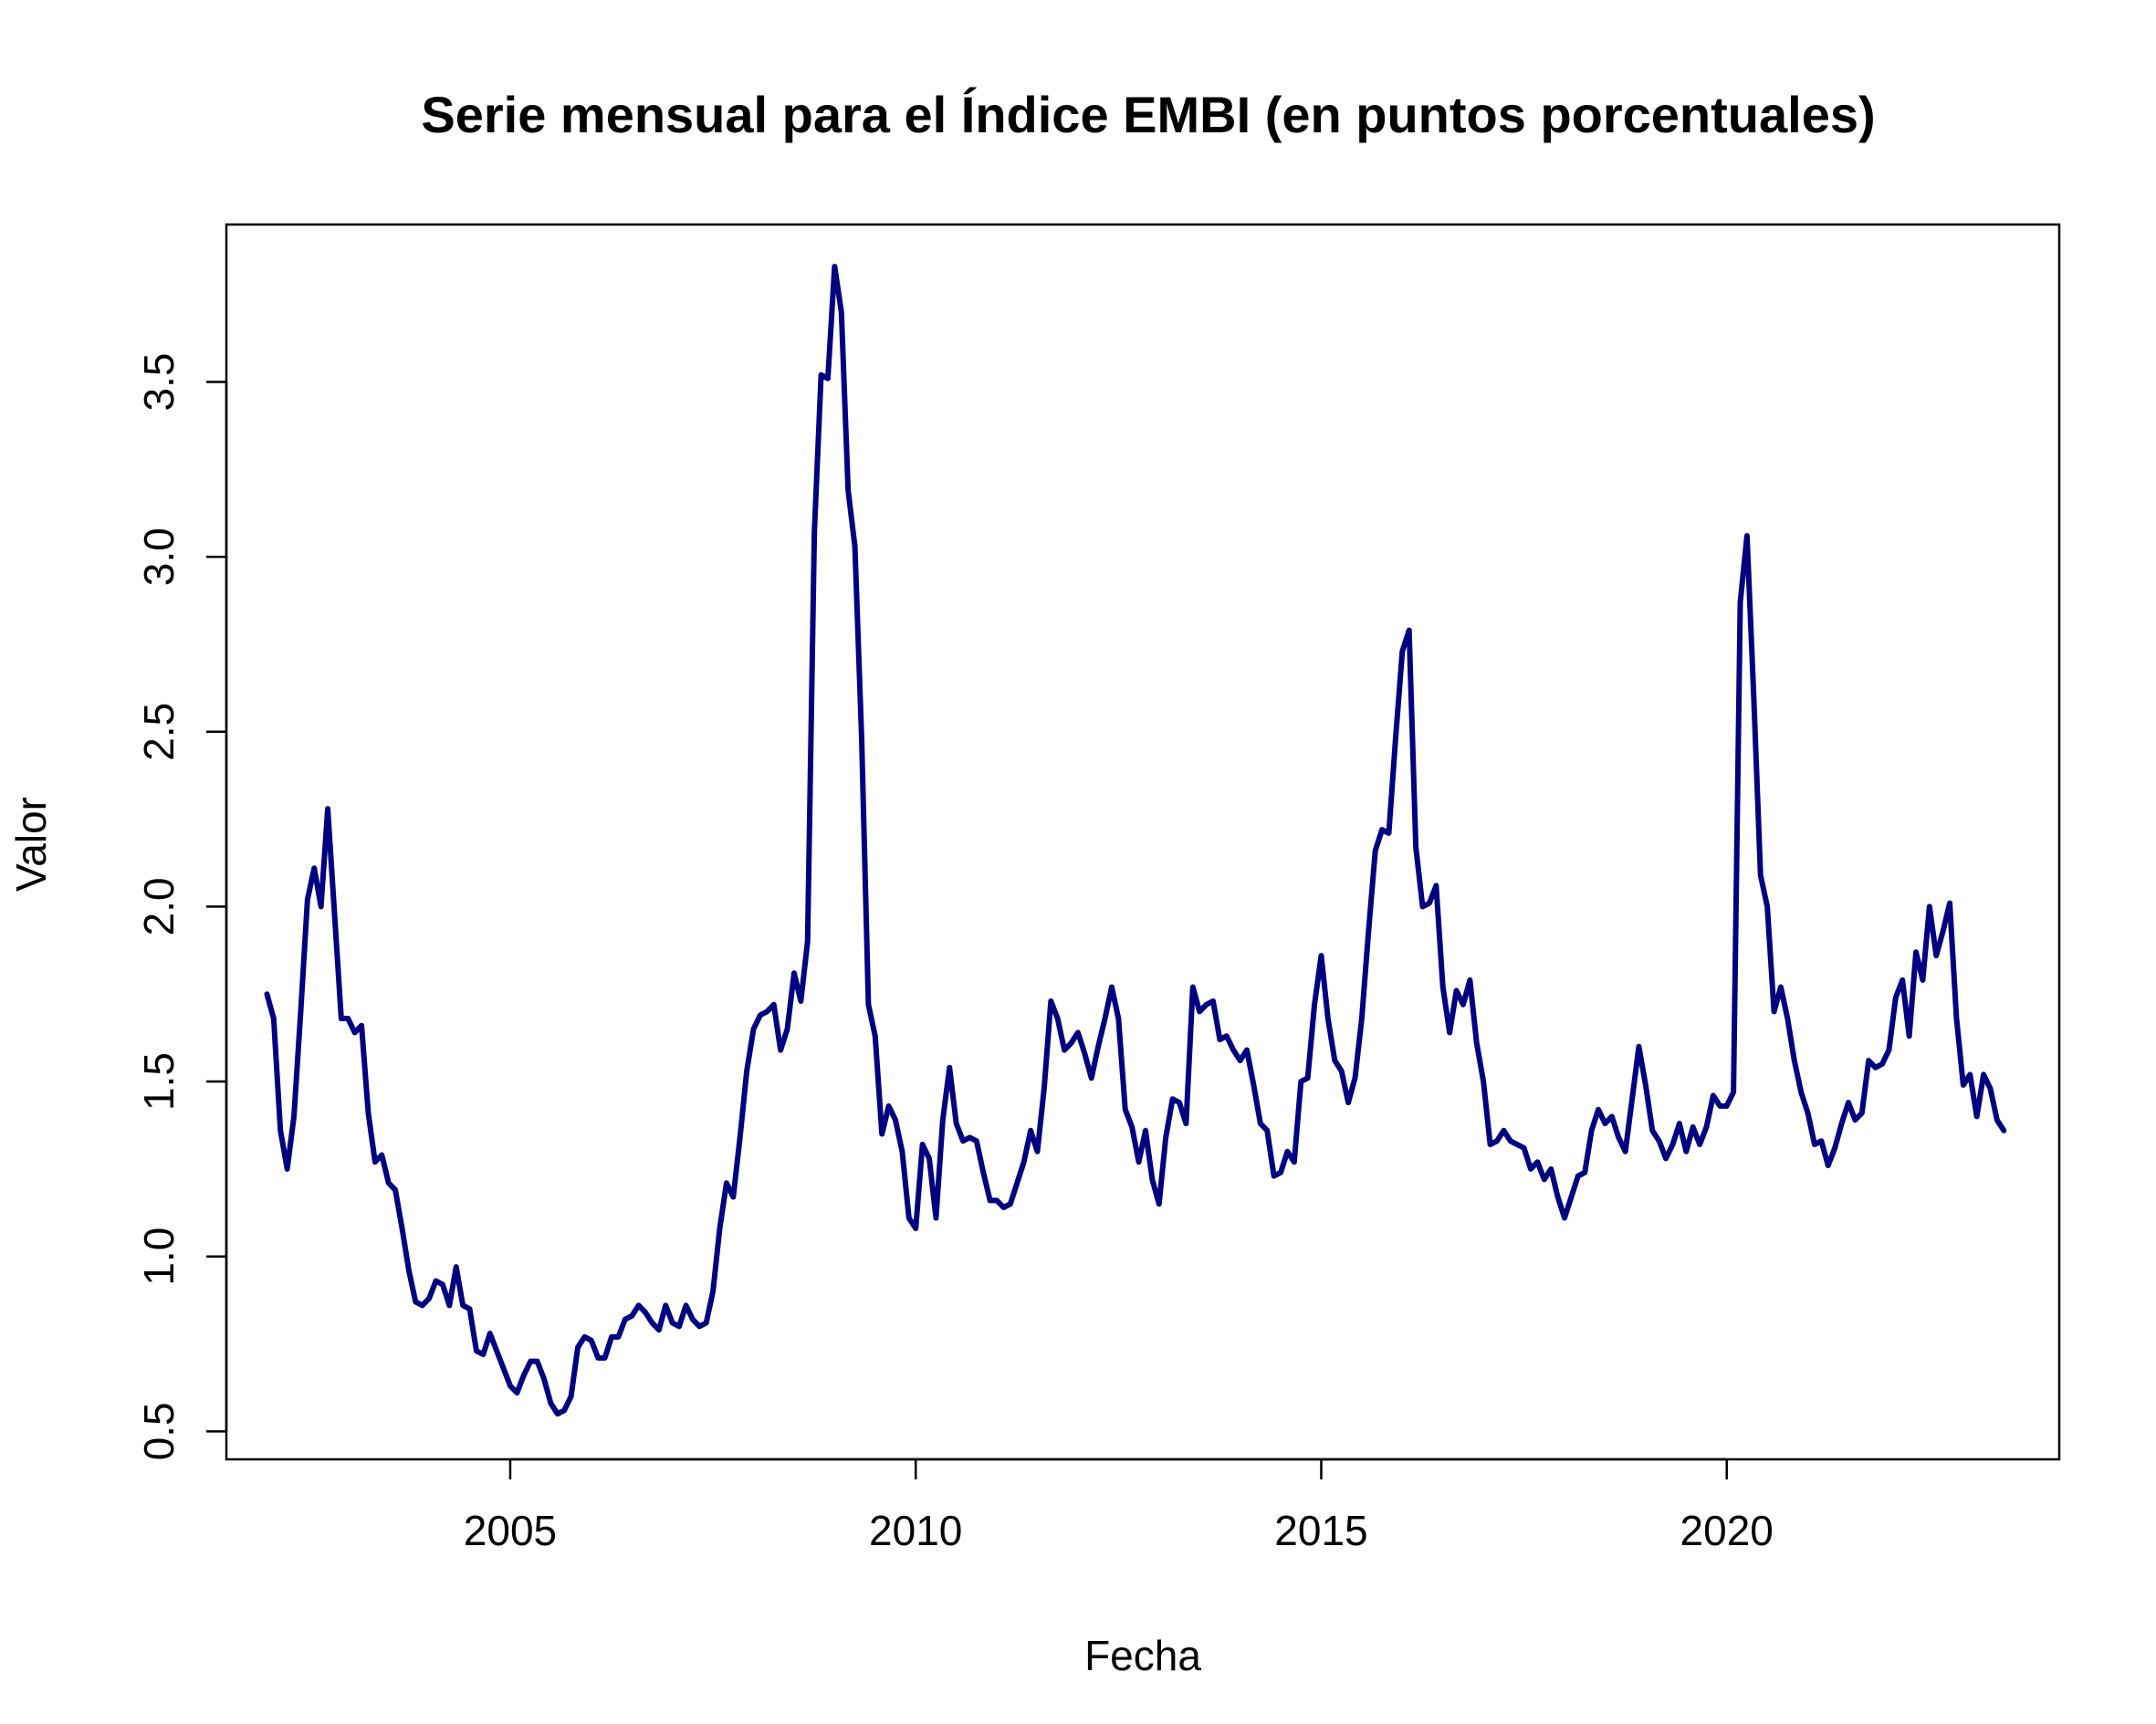 The width and height of the screenshot is (2156, 1724). Describe the element at coordinates (159, 1082) in the screenshot. I see `y-tick-label: 1.5` at that location.